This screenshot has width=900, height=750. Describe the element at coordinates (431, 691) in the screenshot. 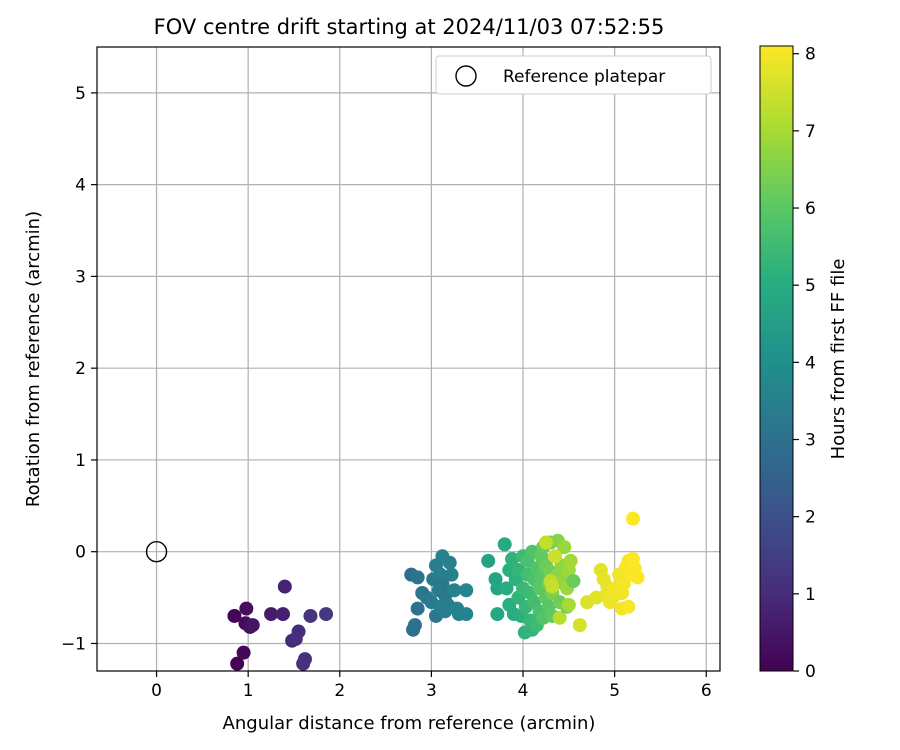

I see `x-tick-label: 3` at that location.